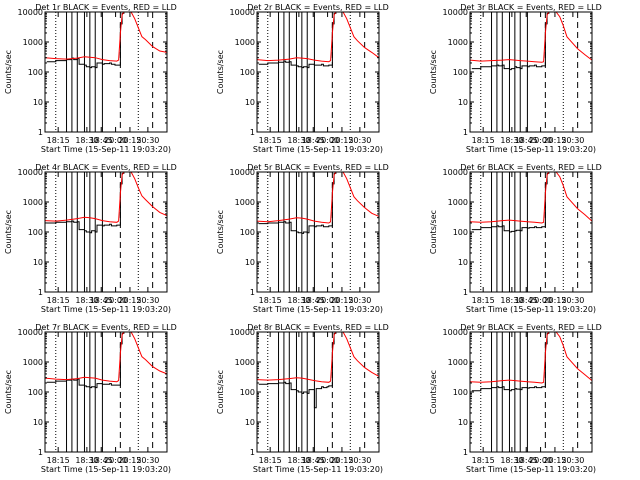  Describe the element at coordinates (106, 167) in the screenshot. I see `panel-title: Det 4r BLACK = Events, RED = LLD` at that location.